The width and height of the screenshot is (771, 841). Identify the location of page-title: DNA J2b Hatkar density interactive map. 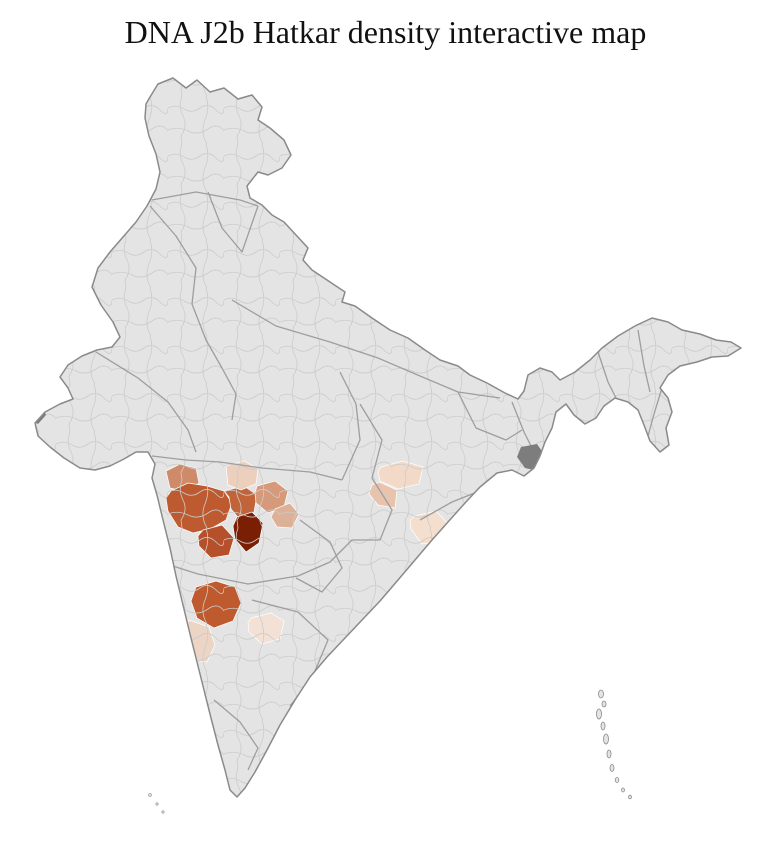
(385, 32).